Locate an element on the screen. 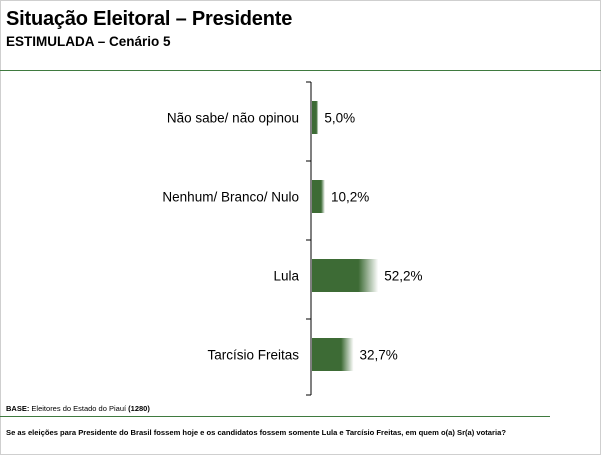 The height and width of the screenshot is (455, 601). category-label-0: Não sabe/ não opinou is located at coordinates (233, 118).